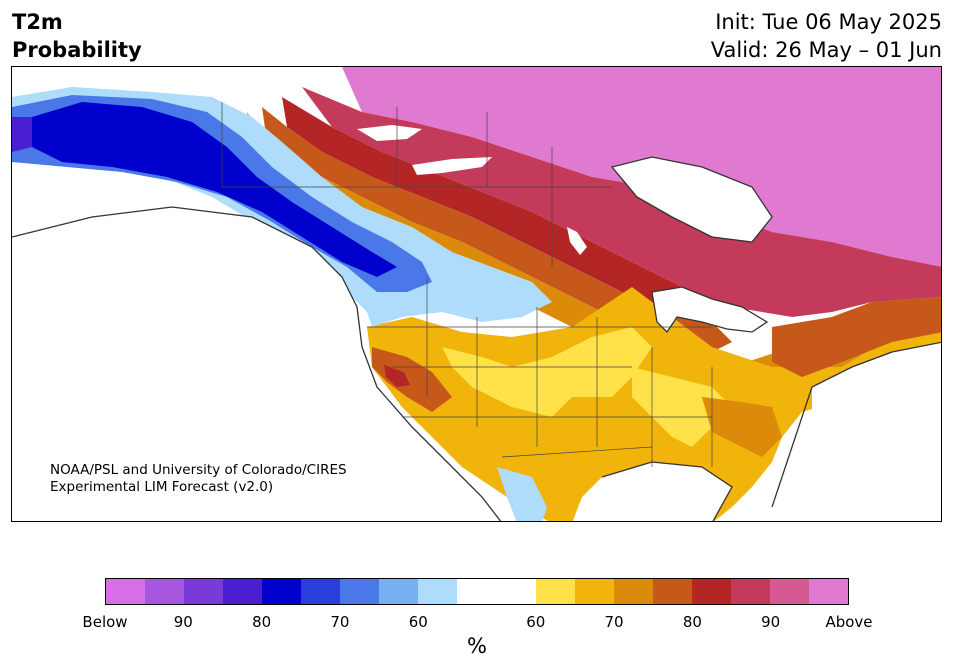 The width and height of the screenshot is (954, 671). I want to click on great-lakes, so click(709, 309).